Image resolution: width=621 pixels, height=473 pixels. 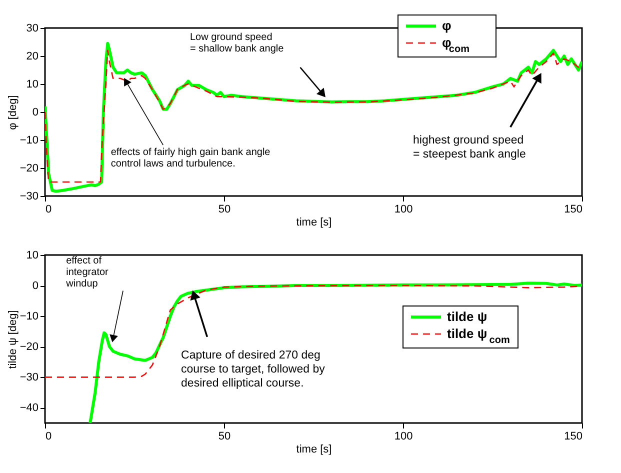 What do you see at coordinates (32, 28) in the screenshot?
I see `y-tick-label: 30` at bounding box center [32, 28].